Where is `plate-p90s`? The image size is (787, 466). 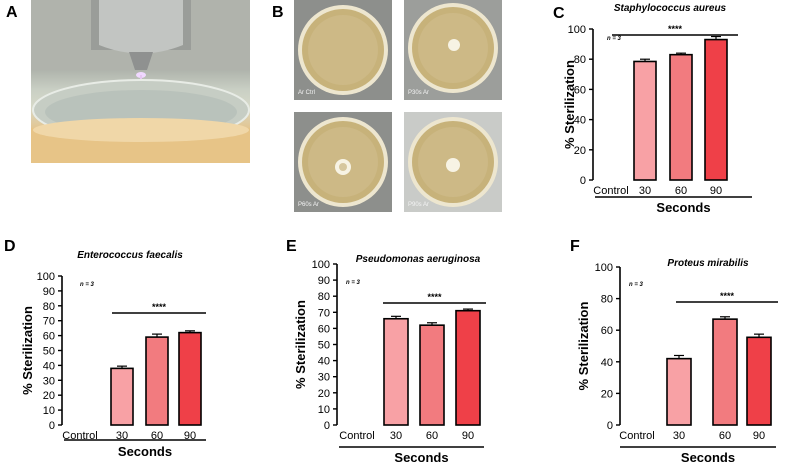
plate-p90s is located at coordinates (453, 162).